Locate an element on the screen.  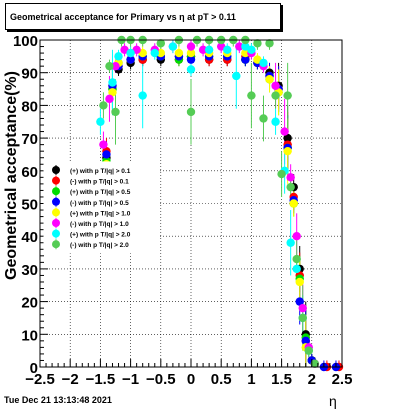
legend-entry: (+) with p T/|q| > 2.0 is located at coordinates (100, 235).